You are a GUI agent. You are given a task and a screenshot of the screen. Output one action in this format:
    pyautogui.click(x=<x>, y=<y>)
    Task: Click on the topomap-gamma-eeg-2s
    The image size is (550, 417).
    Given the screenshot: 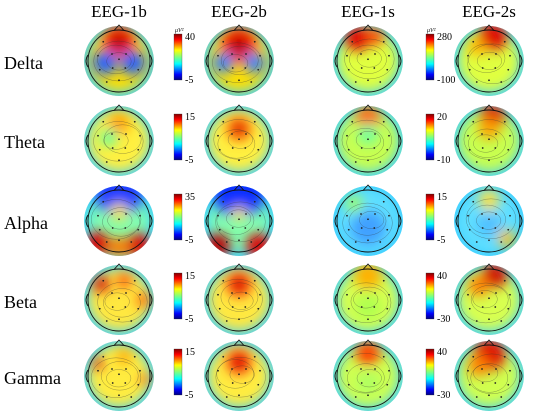 What is the action you would take?
    pyautogui.click(x=489, y=375)
    